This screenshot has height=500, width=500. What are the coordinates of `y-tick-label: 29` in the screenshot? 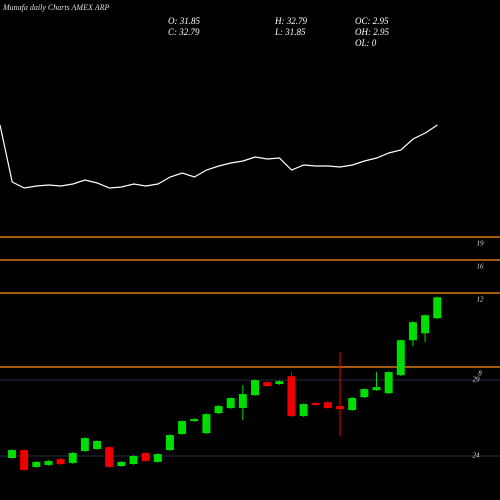 It's located at (477, 380).